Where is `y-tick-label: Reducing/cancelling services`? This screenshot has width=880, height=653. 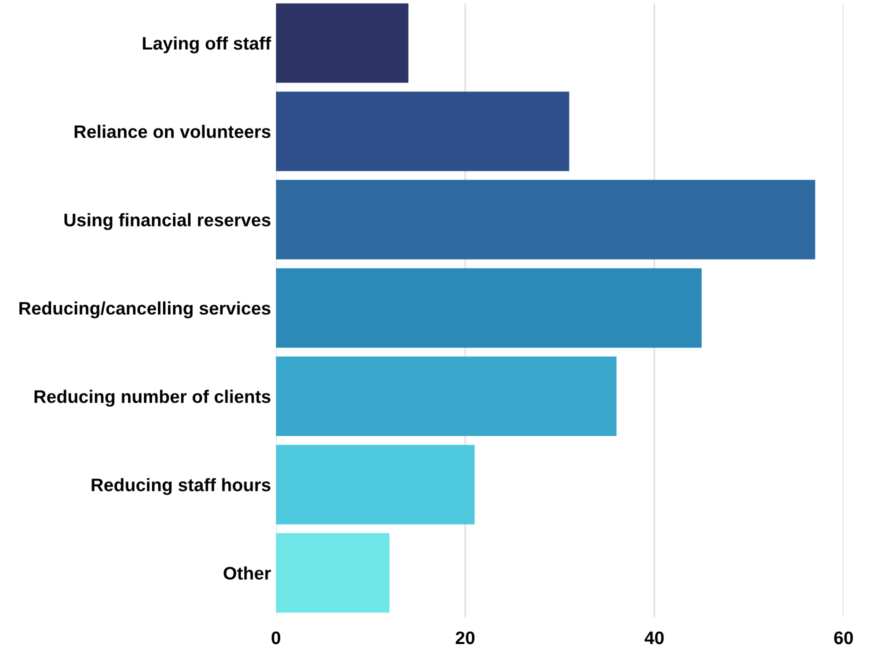
y-tick-label: Reducing/cancelling services is located at coordinates (144, 309).